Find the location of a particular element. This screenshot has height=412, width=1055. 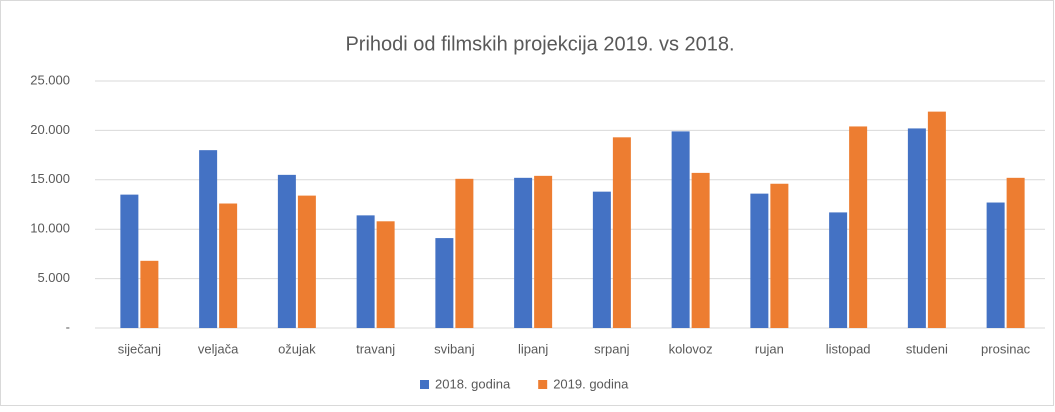

x-tick-label: rujan is located at coordinates (769, 348).